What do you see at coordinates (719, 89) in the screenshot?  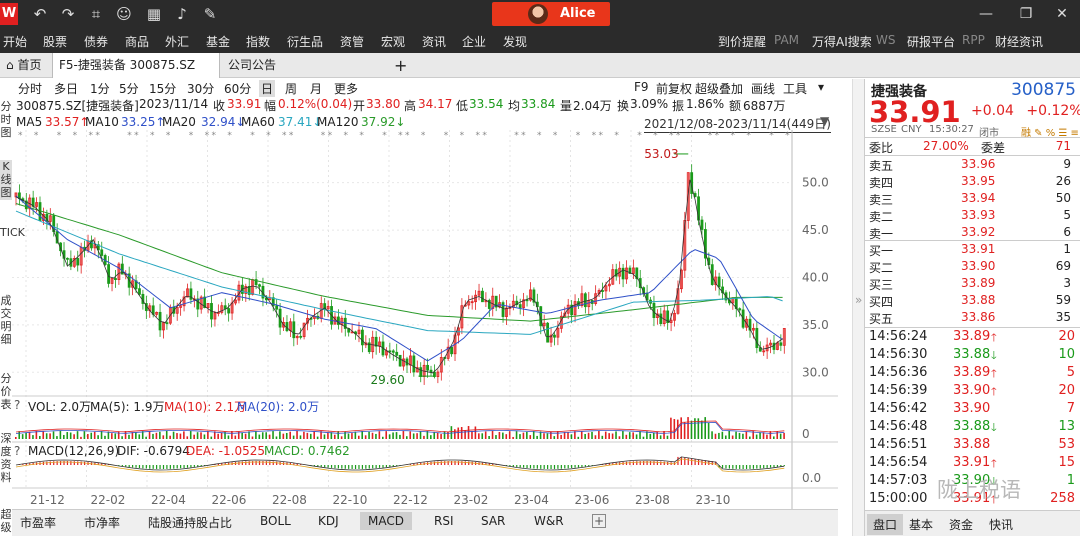 I see `overlay-button: 超级叠加` at bounding box center [719, 89].